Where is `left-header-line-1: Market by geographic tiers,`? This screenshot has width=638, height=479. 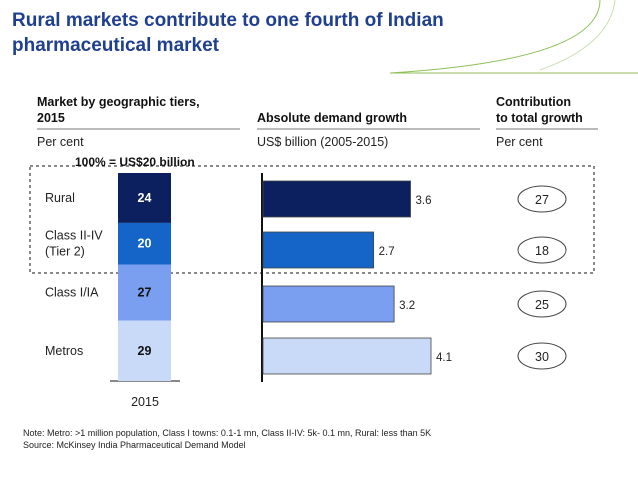
left-header-line-1: Market by geographic tiers, is located at coordinates (118, 102).